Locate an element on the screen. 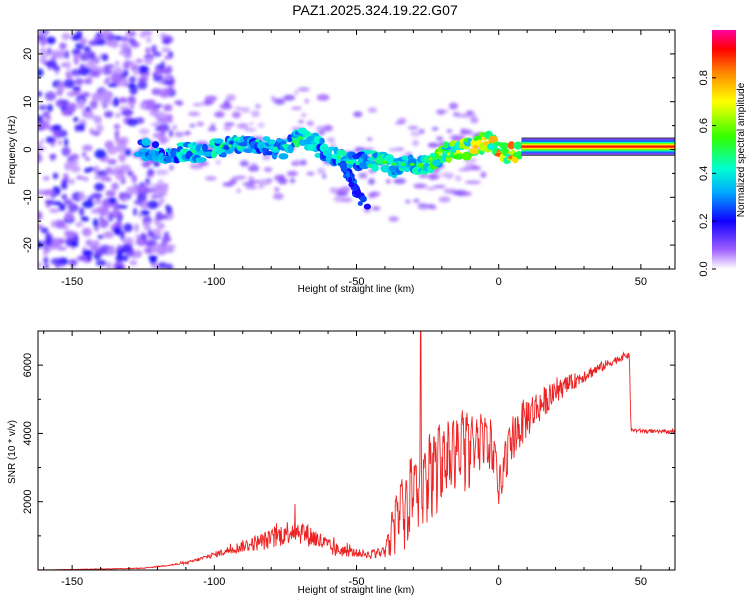 Image resolution: width=750 pixels, height=600 pixels. x-tick-label: 50 is located at coordinates (641, 582).